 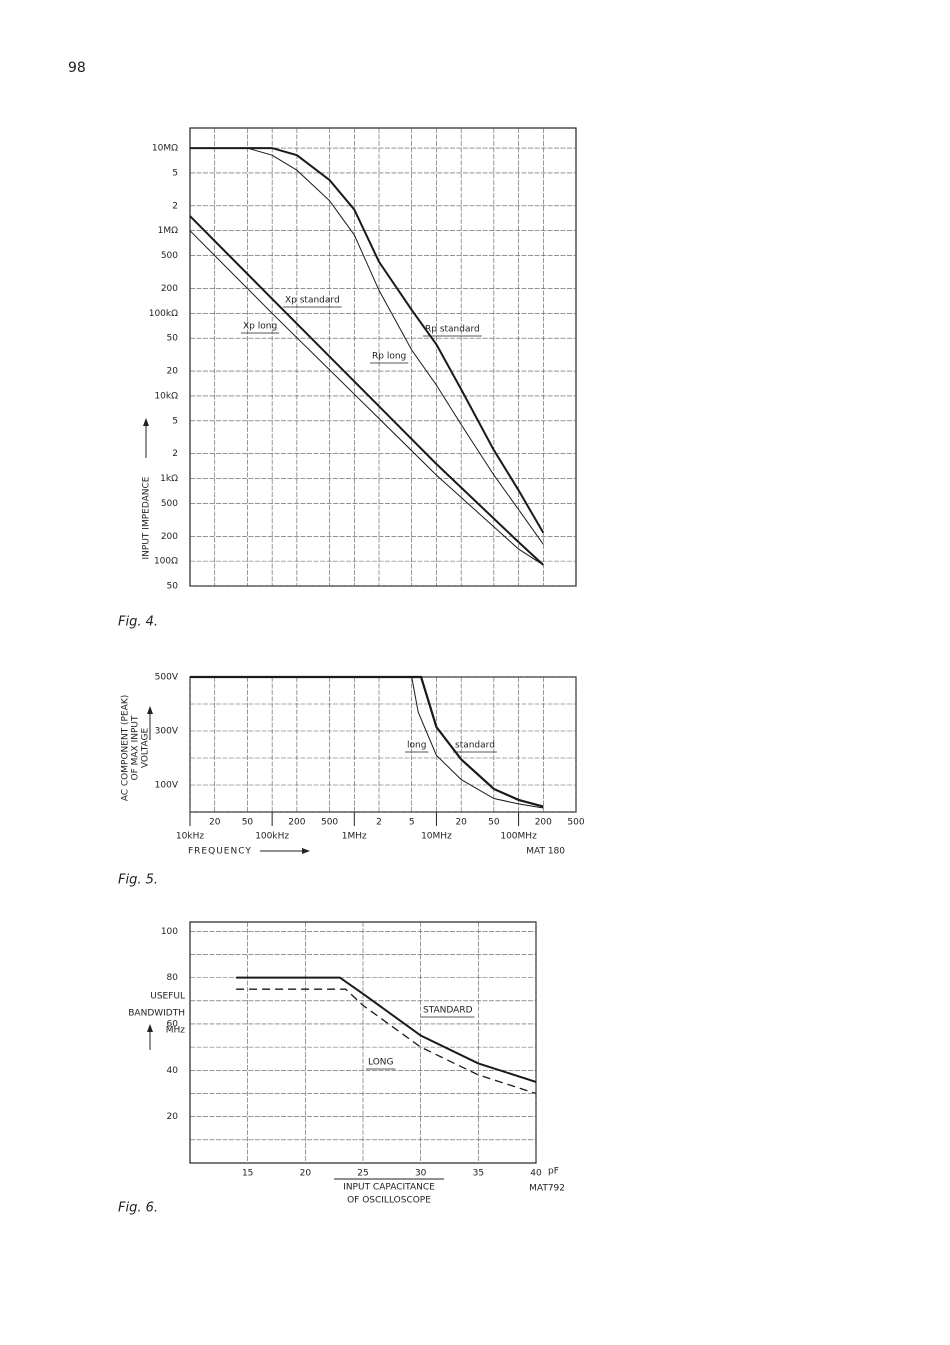 I want to click on series-label: LONG, so click(x=381, y=1063).